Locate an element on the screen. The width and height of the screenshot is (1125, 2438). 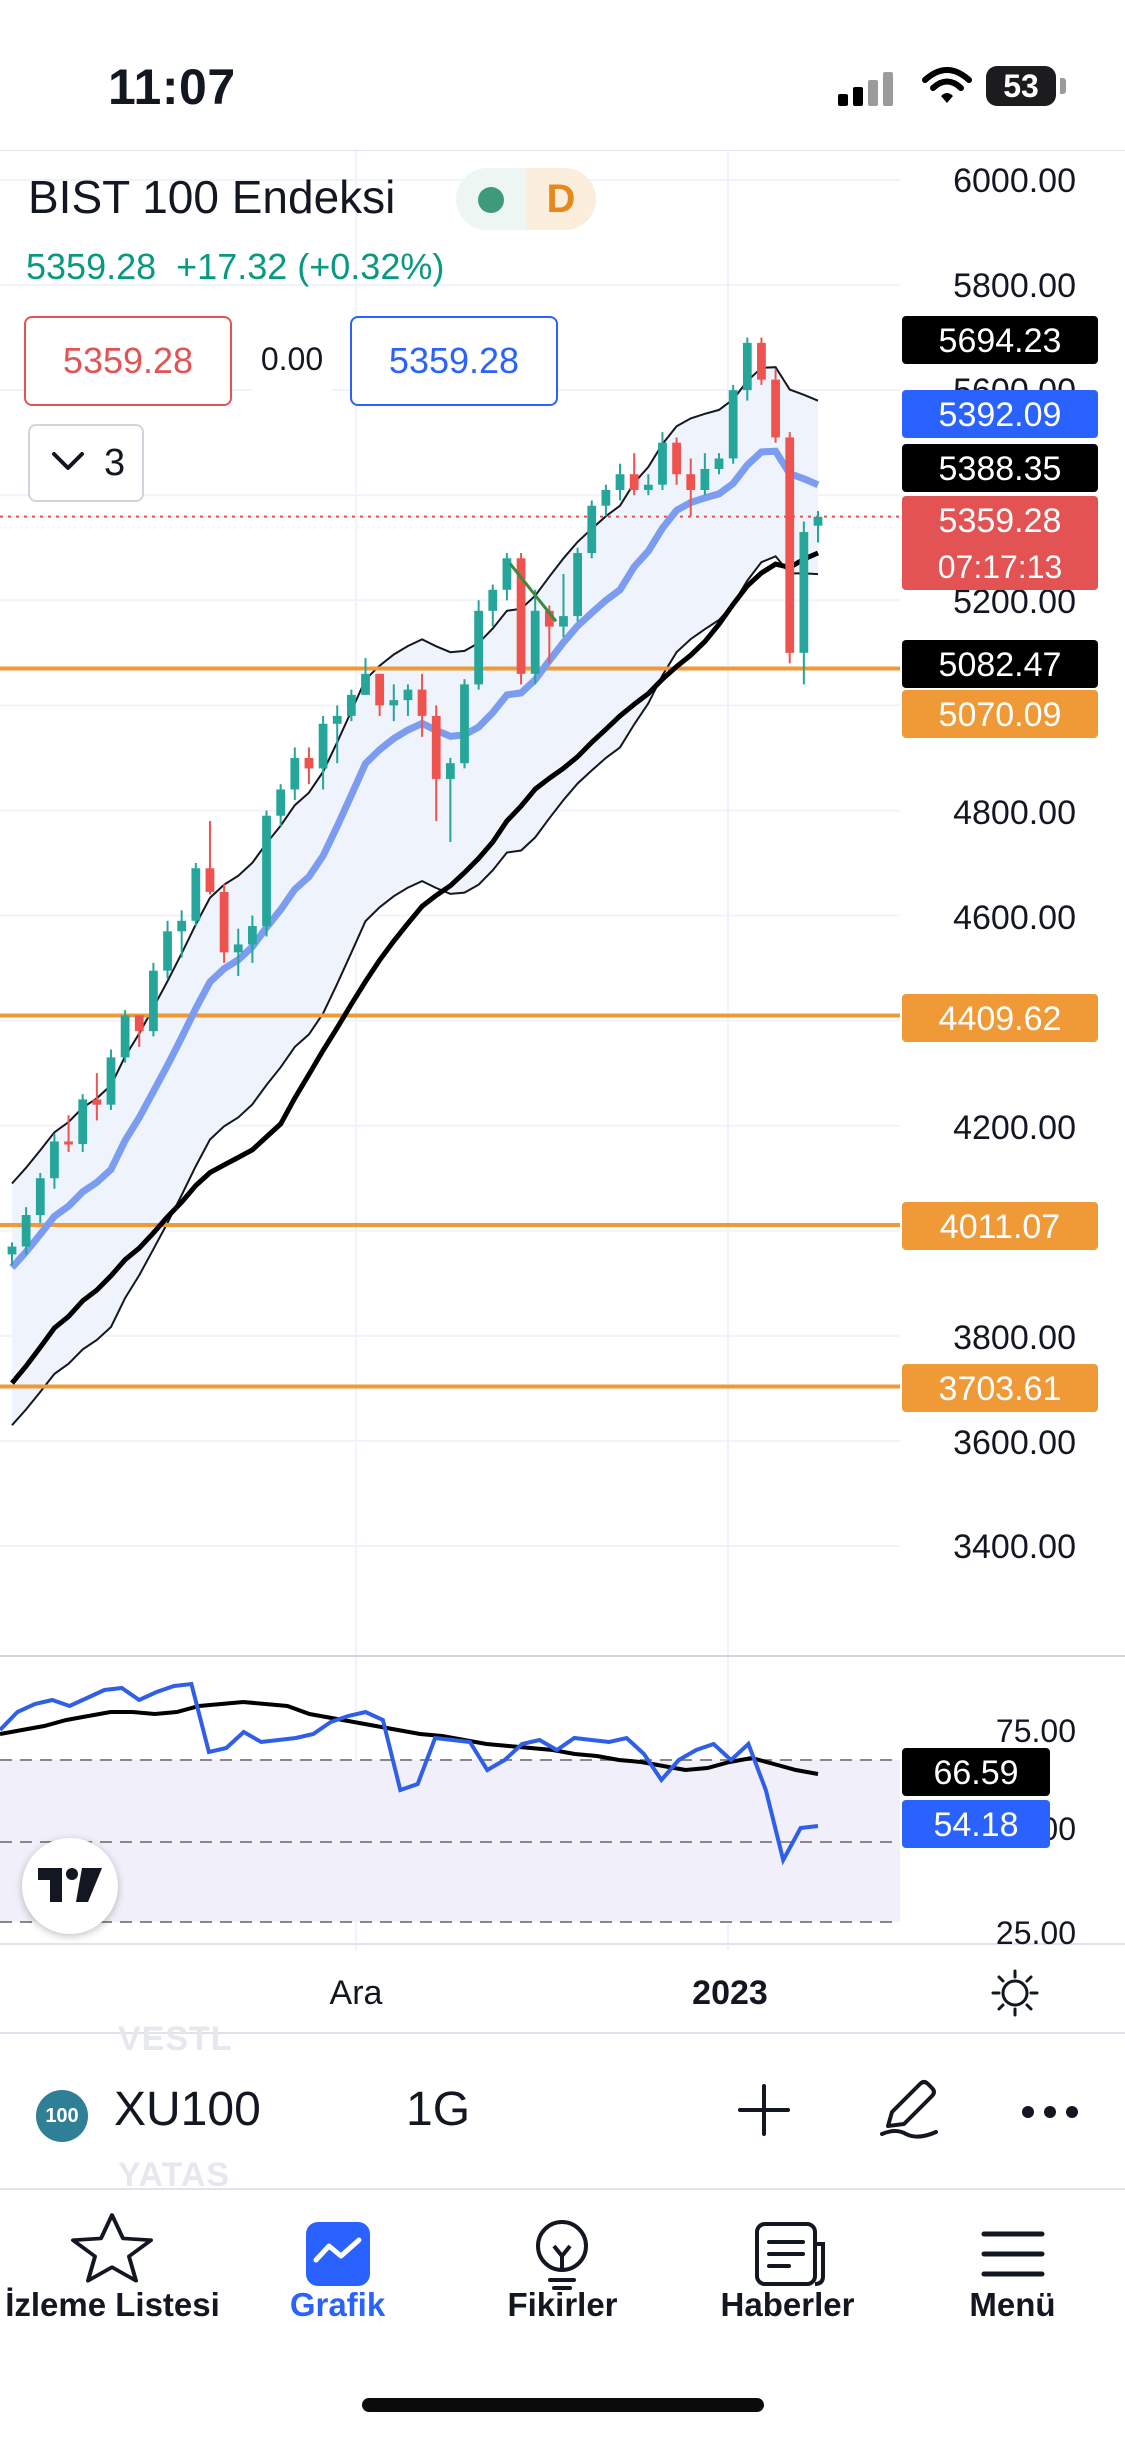
time-axis-label: Ara is located at coordinates (356, 1993).